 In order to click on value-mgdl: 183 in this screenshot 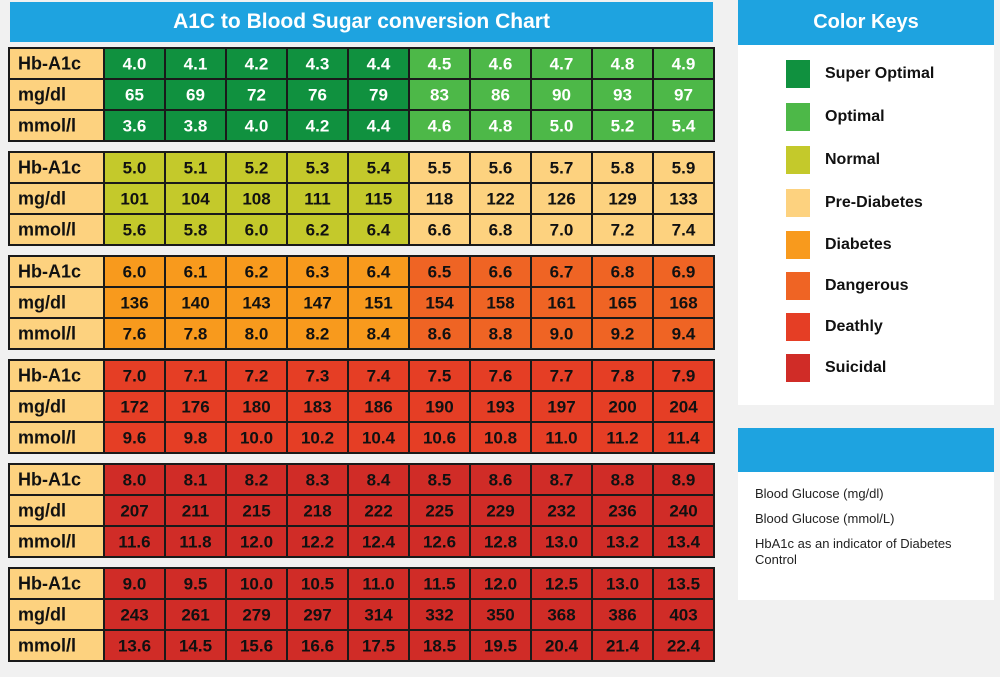, I will do `click(317, 407)`.